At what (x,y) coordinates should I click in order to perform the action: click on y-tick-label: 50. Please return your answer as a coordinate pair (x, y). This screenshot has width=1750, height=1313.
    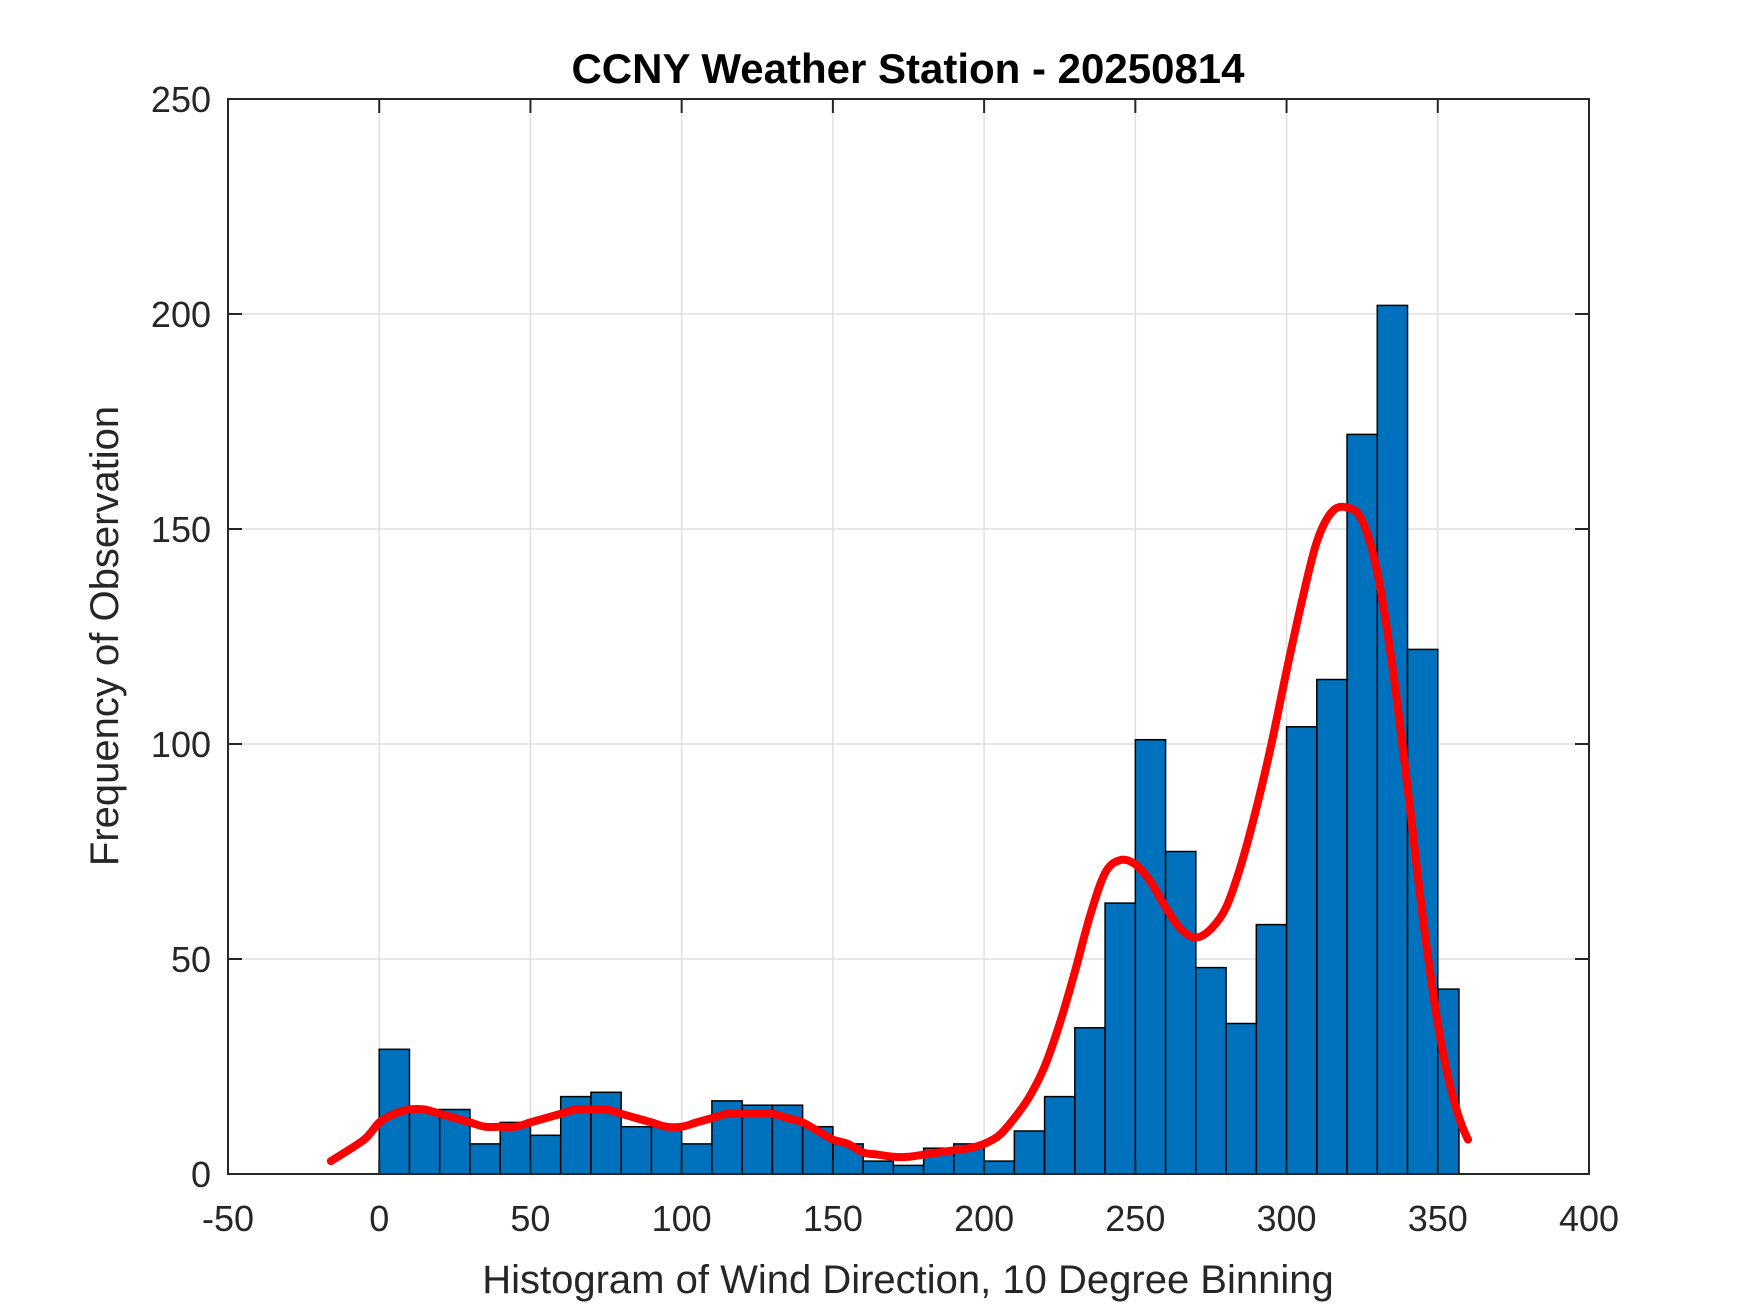
    Looking at the image, I should click on (191, 959).